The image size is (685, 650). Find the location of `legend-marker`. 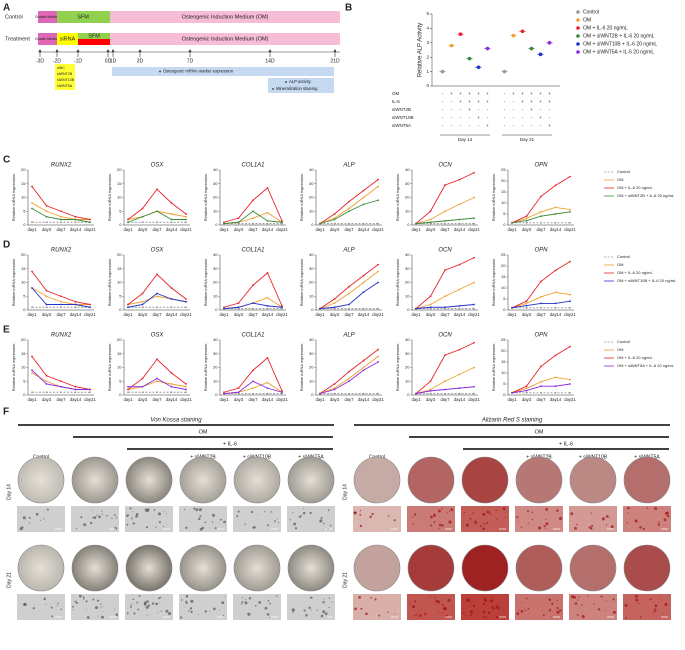

legend-marker is located at coordinates (578, 20).